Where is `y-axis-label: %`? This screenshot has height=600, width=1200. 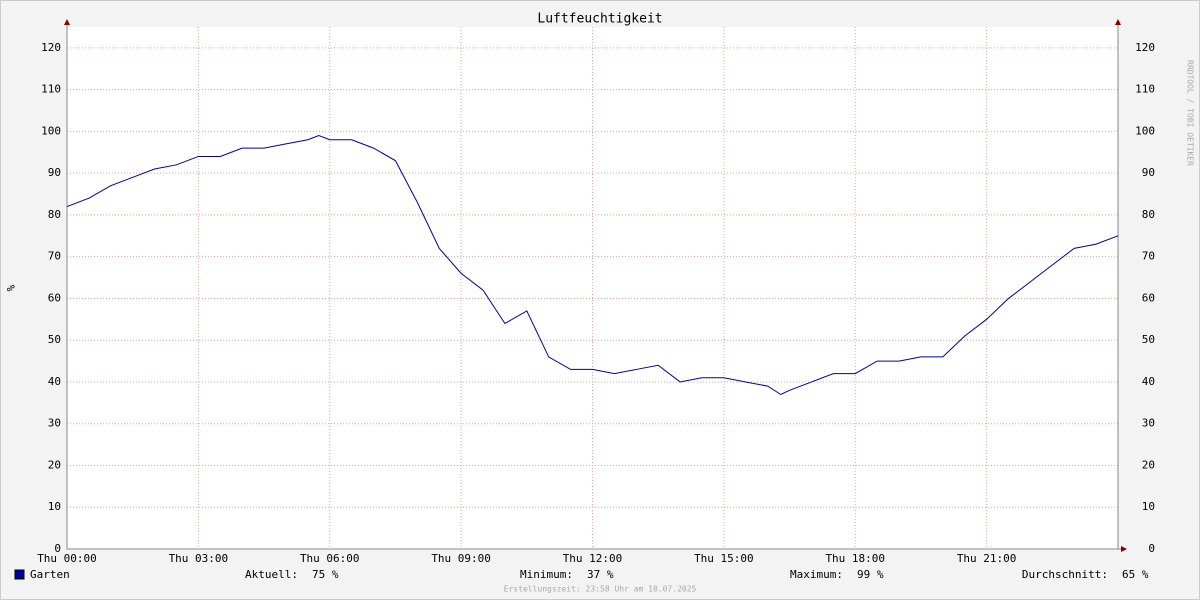 y-axis-label: % is located at coordinates (10, 288).